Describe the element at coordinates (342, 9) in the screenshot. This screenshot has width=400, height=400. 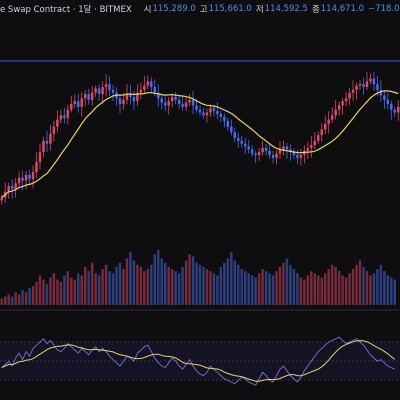
I see `close-value: 114,671.0` at that location.